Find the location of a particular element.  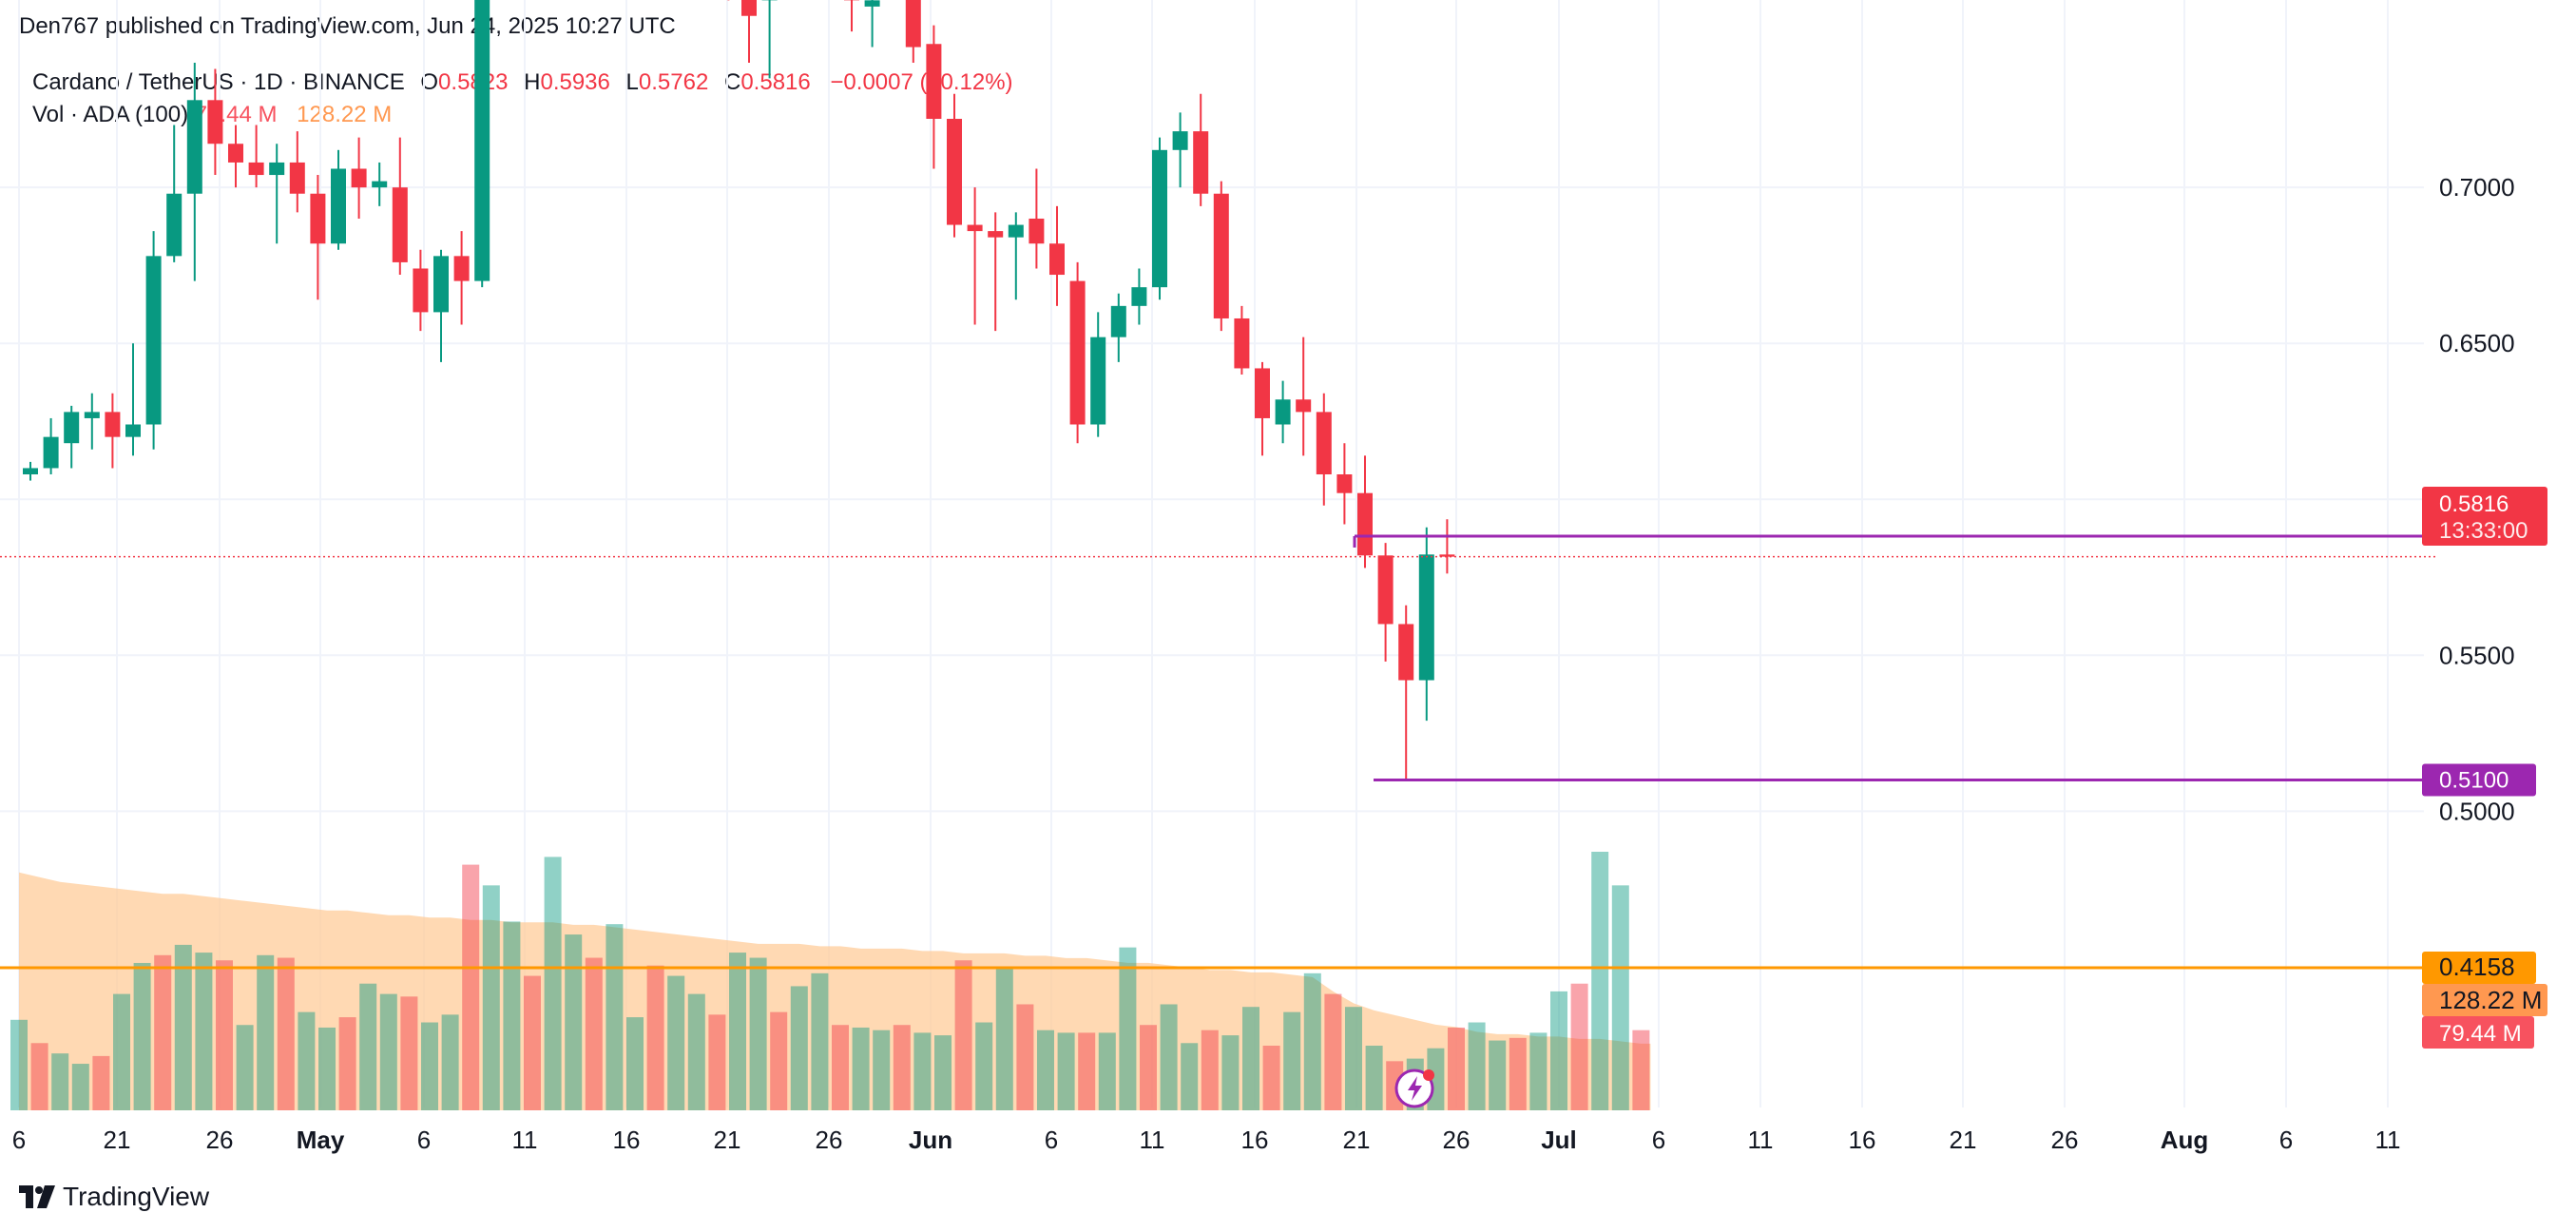

close-label: C is located at coordinates (732, 82).